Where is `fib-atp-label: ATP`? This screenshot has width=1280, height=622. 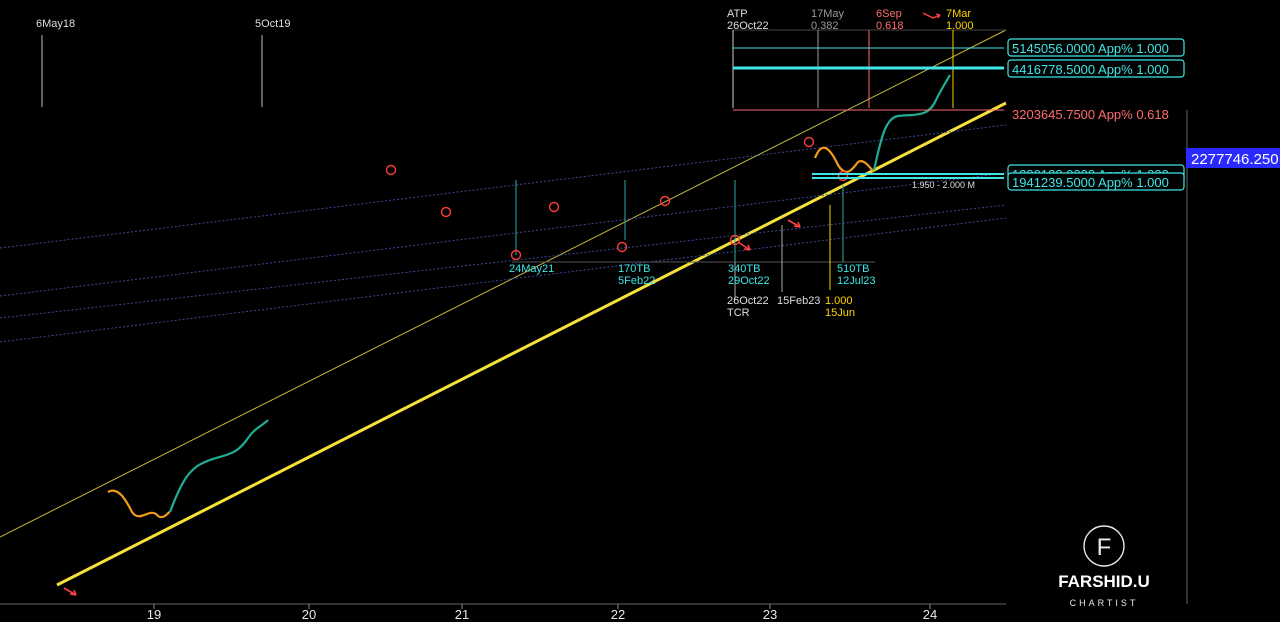
fib-atp-label: ATP is located at coordinates (737, 14).